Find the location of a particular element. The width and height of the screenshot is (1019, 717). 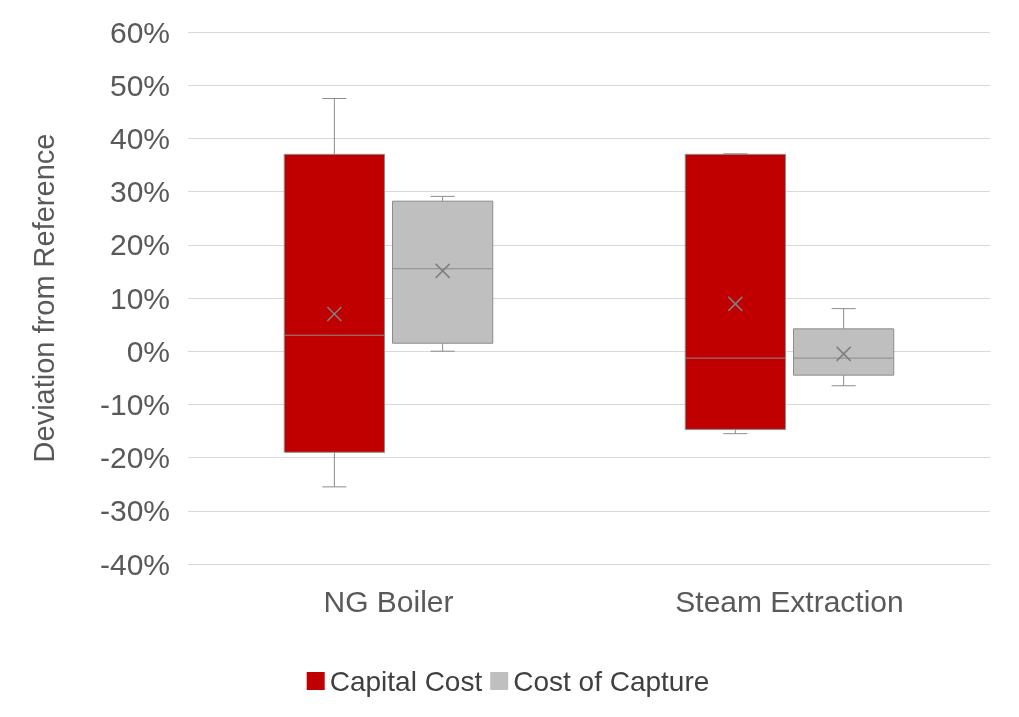

y-tick-label: 0% is located at coordinates (148, 351).